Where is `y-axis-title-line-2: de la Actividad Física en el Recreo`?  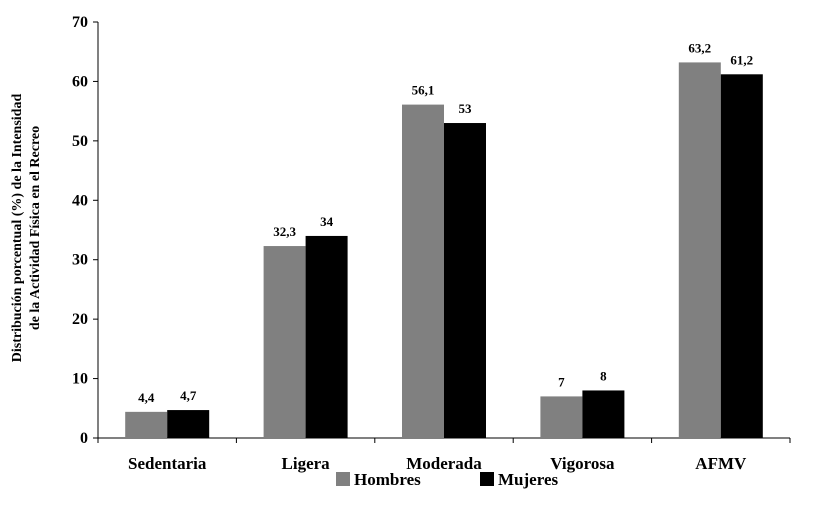 y-axis-title-line-2: de la Actividad Física en el Recreo is located at coordinates (35, 228).